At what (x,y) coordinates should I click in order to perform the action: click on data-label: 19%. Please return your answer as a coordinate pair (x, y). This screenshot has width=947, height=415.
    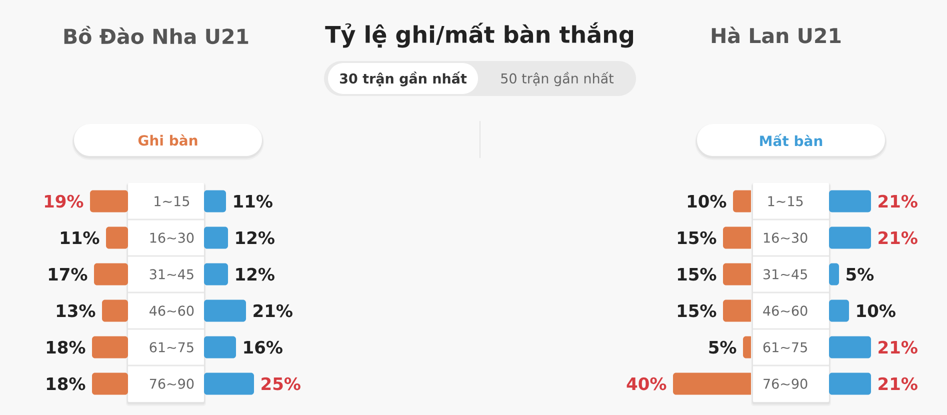
    Looking at the image, I should click on (64, 201).